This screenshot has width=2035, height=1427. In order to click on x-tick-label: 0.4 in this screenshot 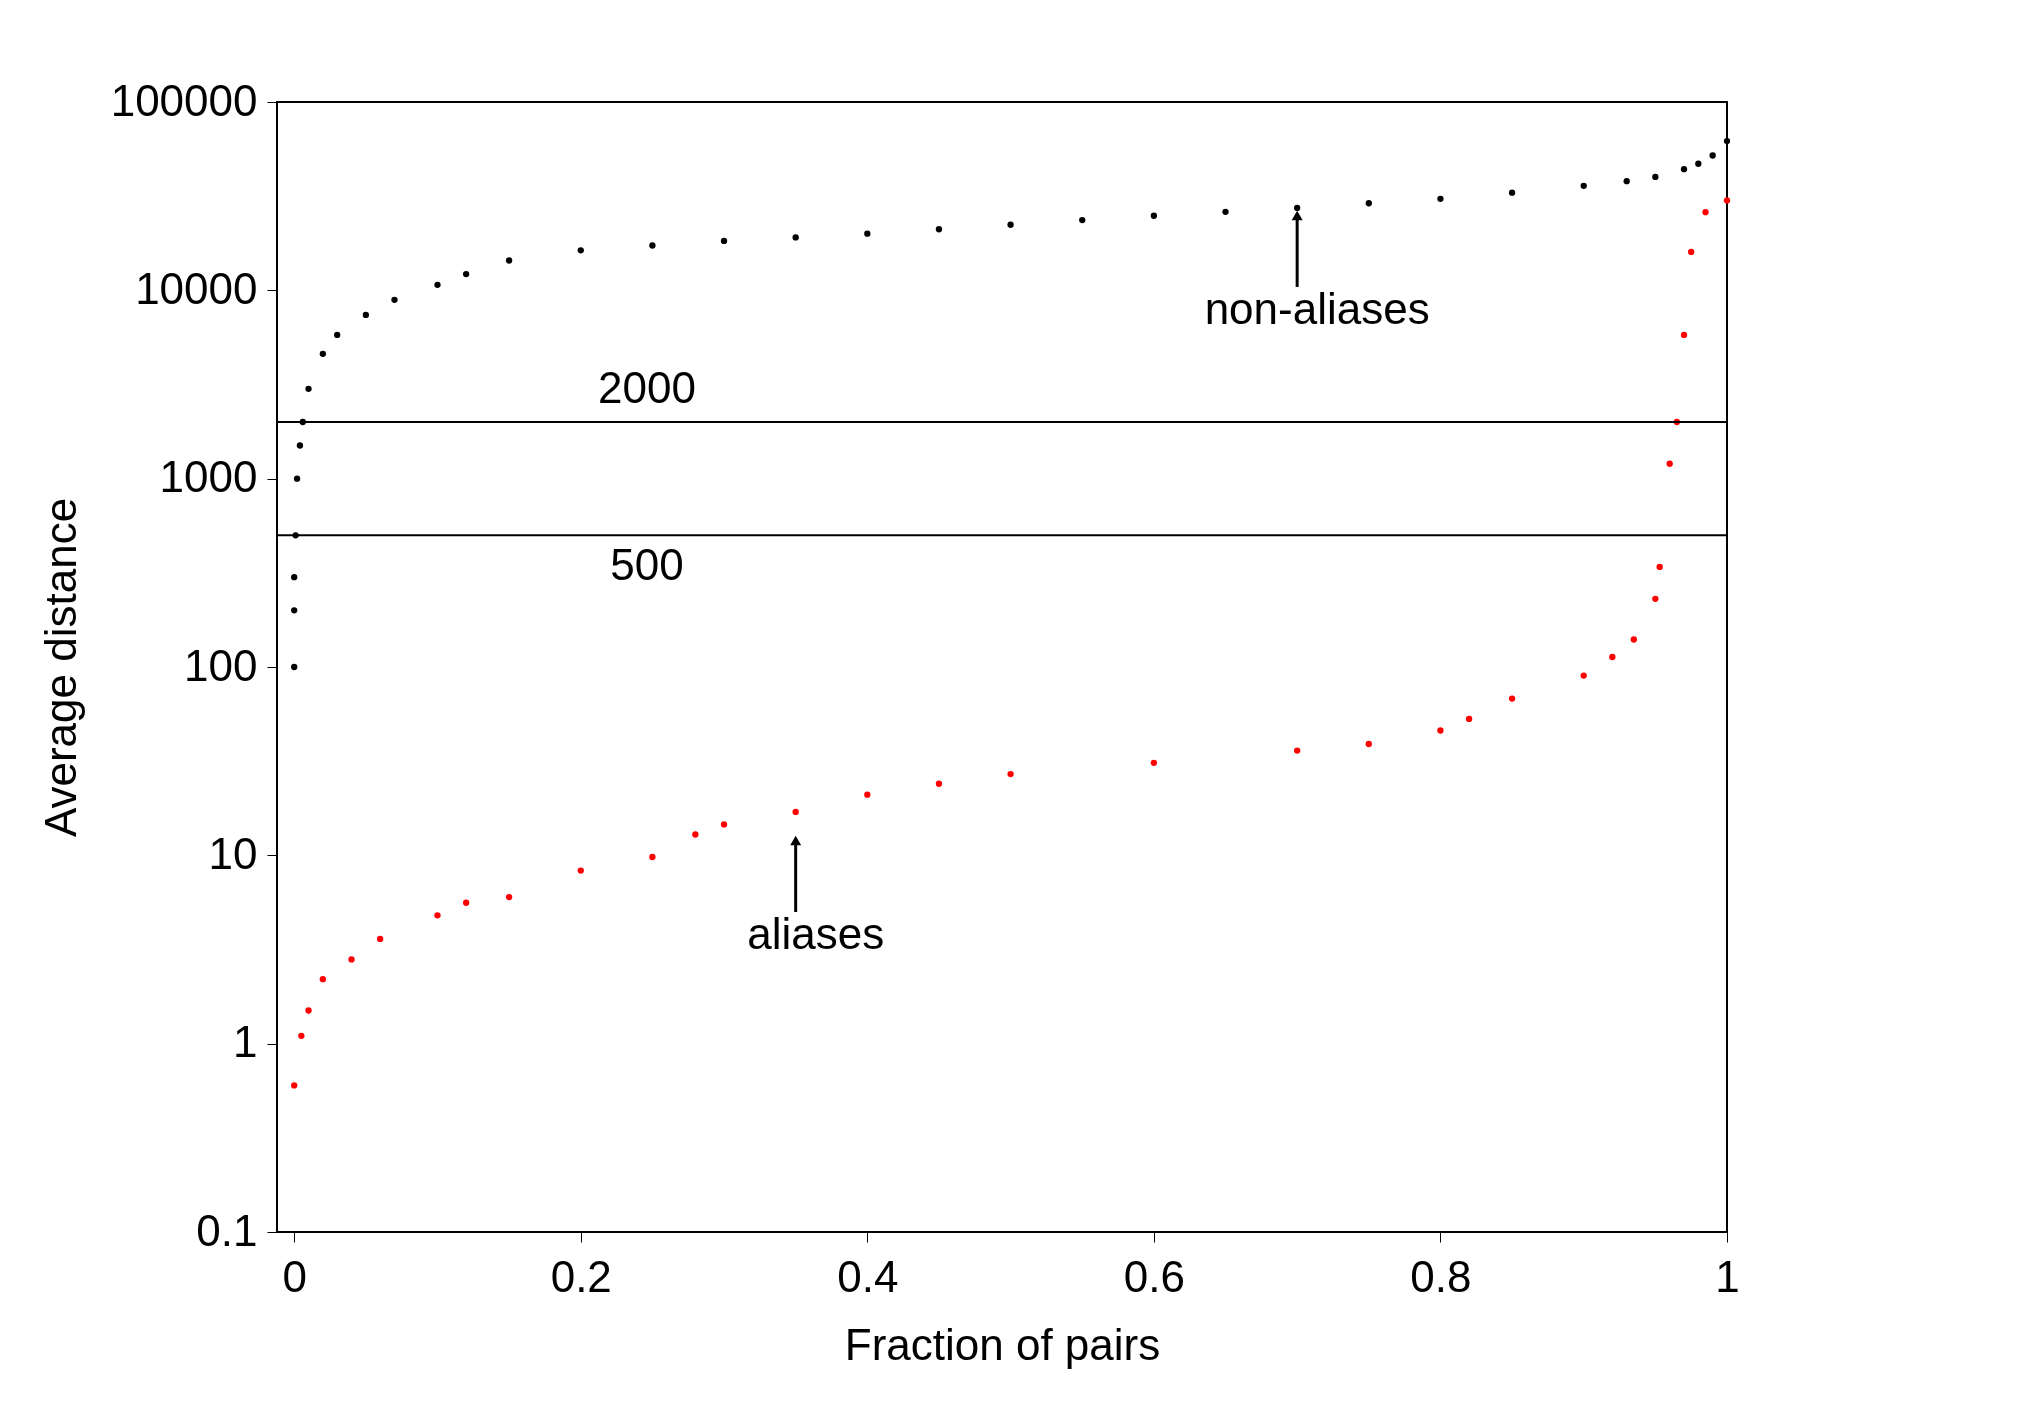, I will do `click(868, 1276)`.